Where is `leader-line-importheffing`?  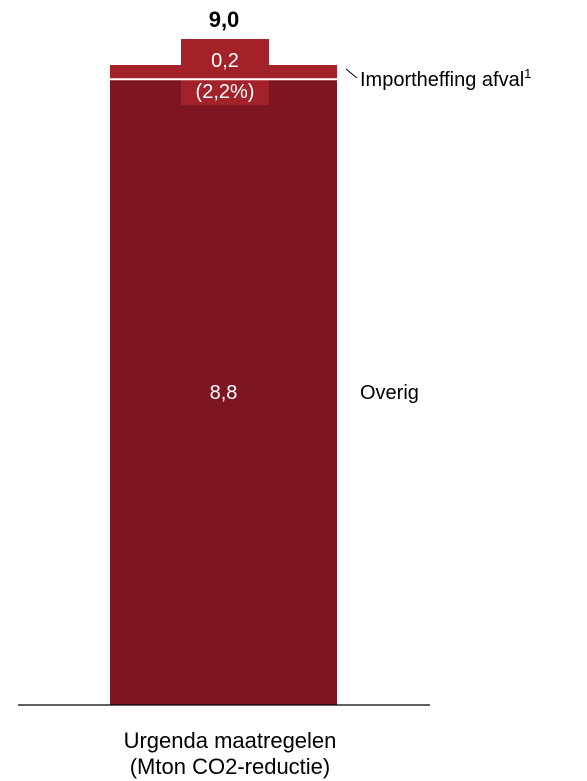
leader-line-importheffing is located at coordinates (351, 73).